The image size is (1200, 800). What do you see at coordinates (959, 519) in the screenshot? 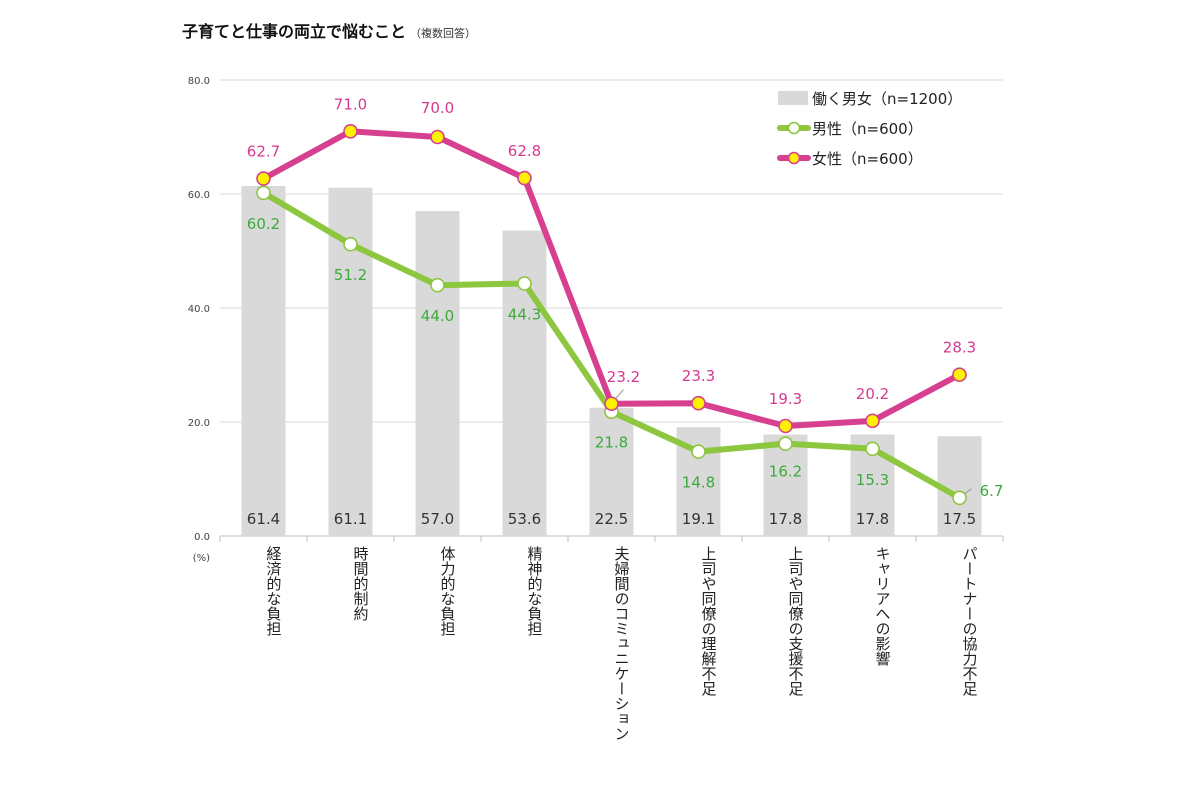
I see `bar-value-label: 17.5` at bounding box center [959, 519].